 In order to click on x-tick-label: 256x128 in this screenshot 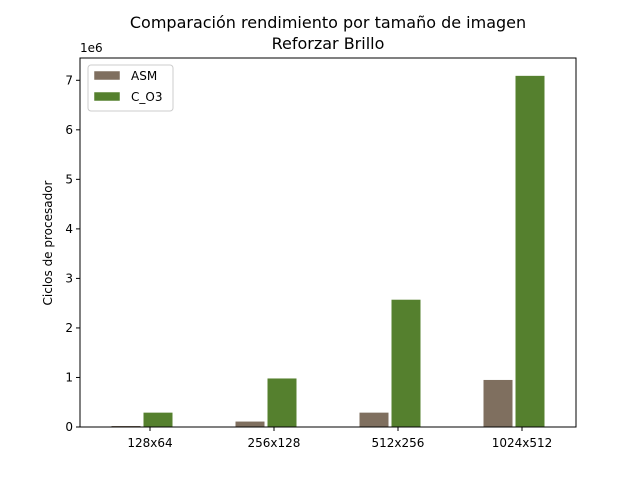, I will do `click(274, 443)`.